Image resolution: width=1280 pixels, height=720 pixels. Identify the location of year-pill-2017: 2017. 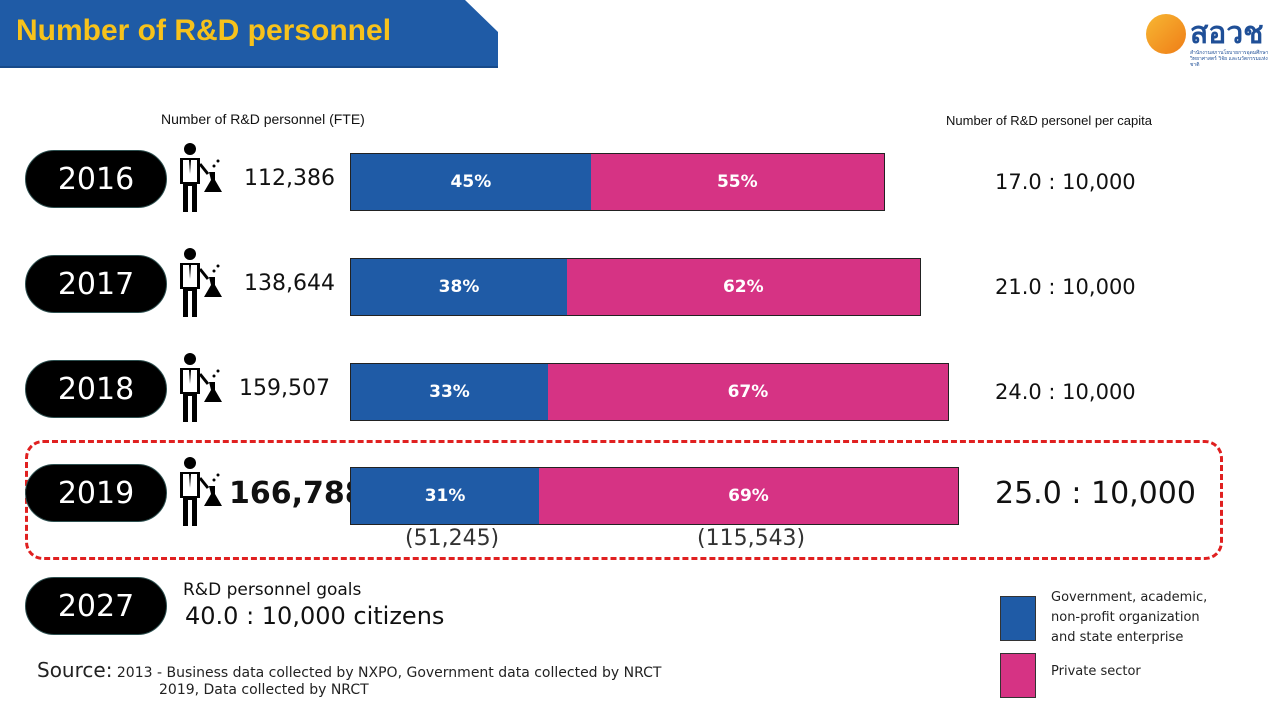
(96, 284).